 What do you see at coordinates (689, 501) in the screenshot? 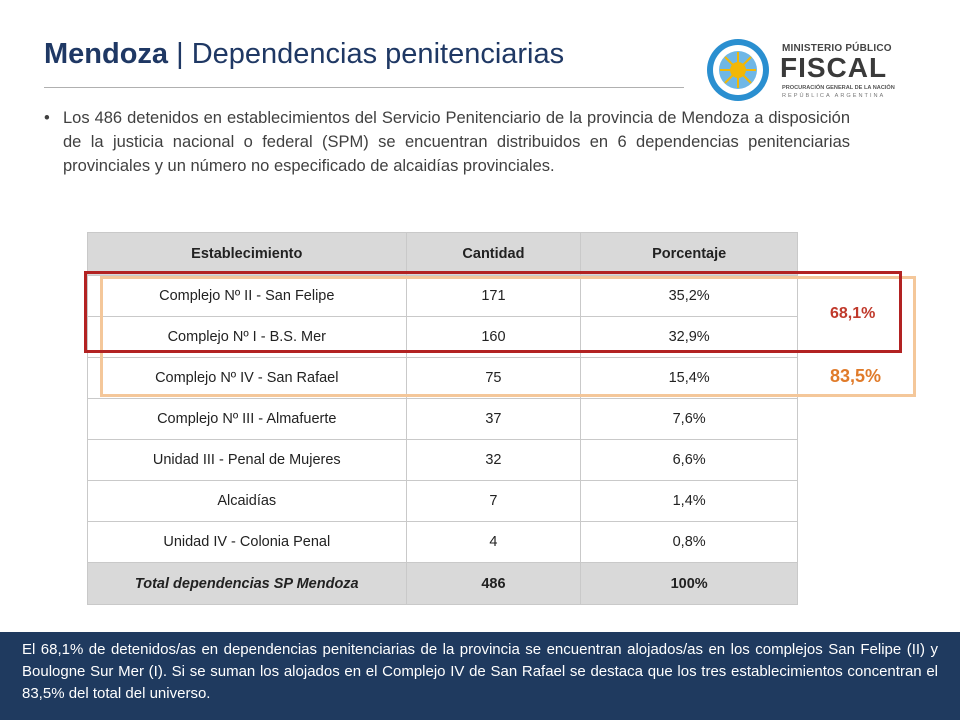
I see `percent-cell: 1,4%` at bounding box center [689, 501].